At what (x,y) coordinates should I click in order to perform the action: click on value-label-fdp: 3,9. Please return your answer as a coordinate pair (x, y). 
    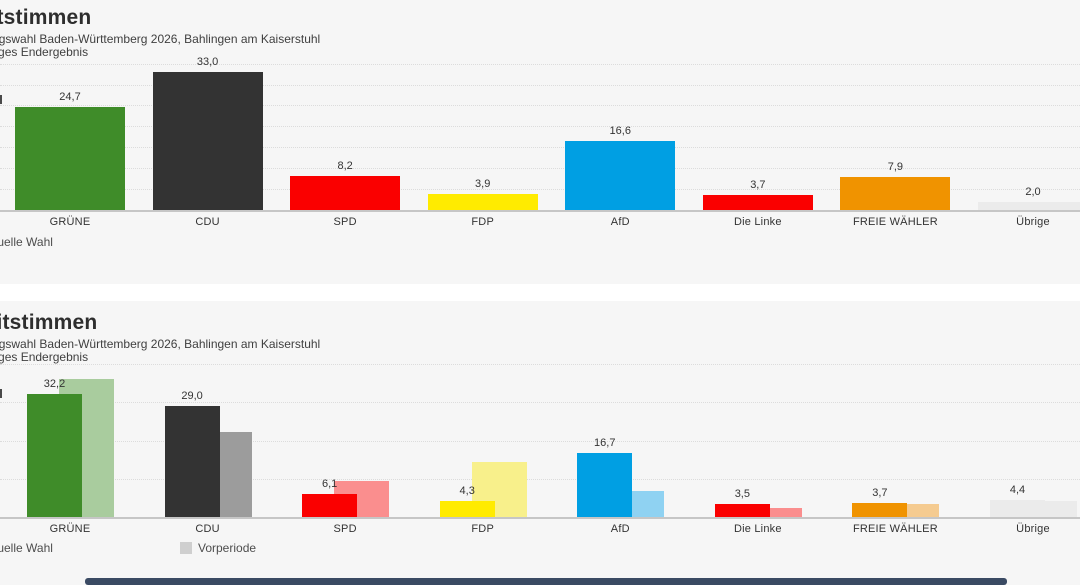
    Looking at the image, I should click on (483, 183).